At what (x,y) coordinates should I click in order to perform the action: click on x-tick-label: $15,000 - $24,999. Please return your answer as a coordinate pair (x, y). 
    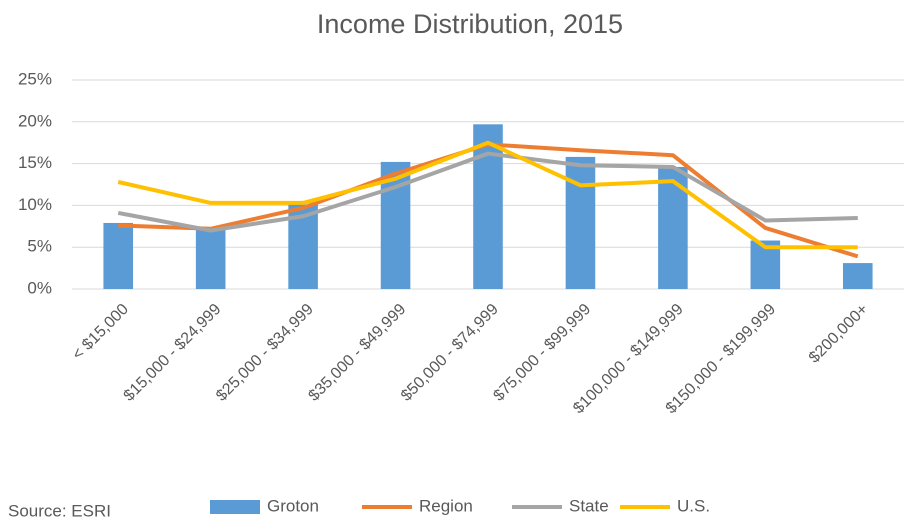
    Looking at the image, I should click on (173, 353).